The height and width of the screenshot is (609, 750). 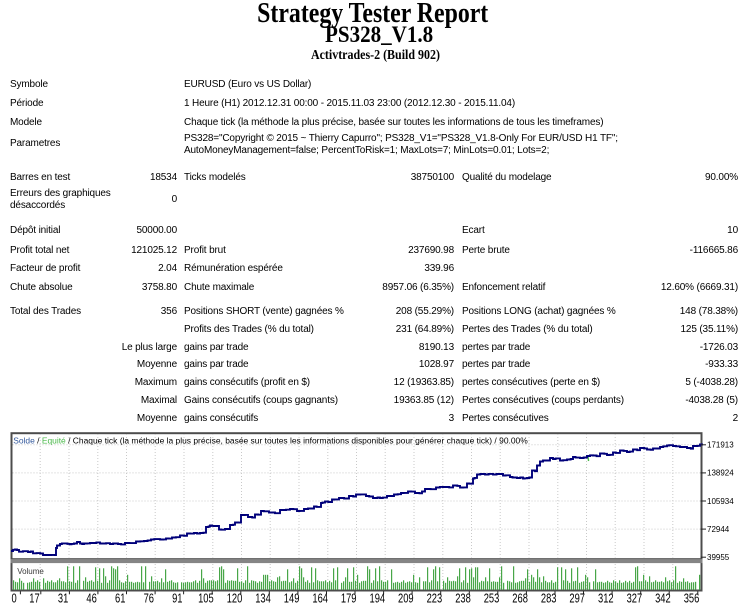 I want to click on svg-text: 253, so click(x=492, y=599).